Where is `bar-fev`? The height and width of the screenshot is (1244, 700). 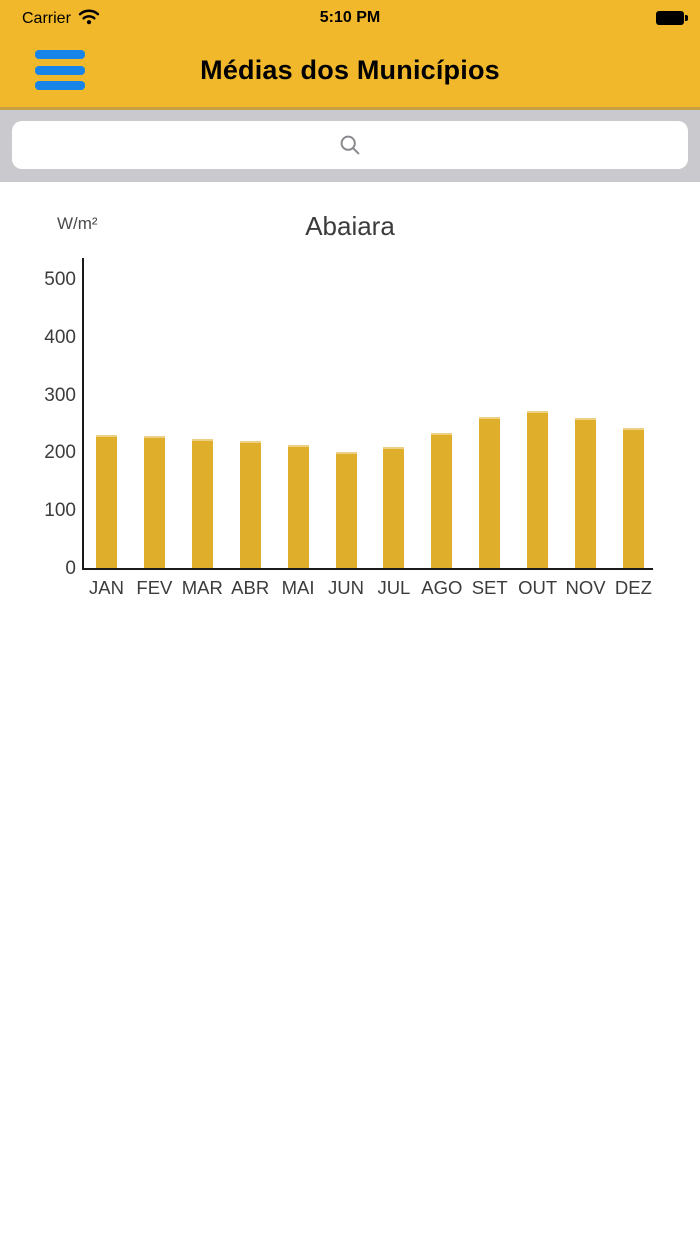
bar-fev is located at coordinates (154, 502).